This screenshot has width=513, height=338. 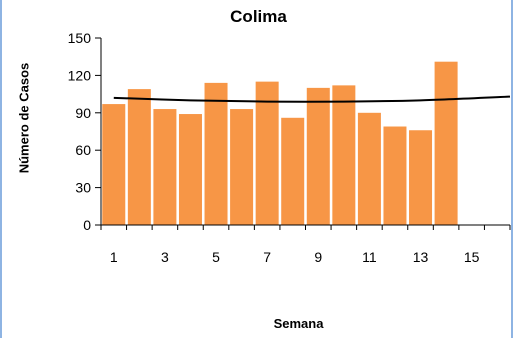 What do you see at coordinates (80, 75) in the screenshot?
I see `y-tick-label: 120` at bounding box center [80, 75].